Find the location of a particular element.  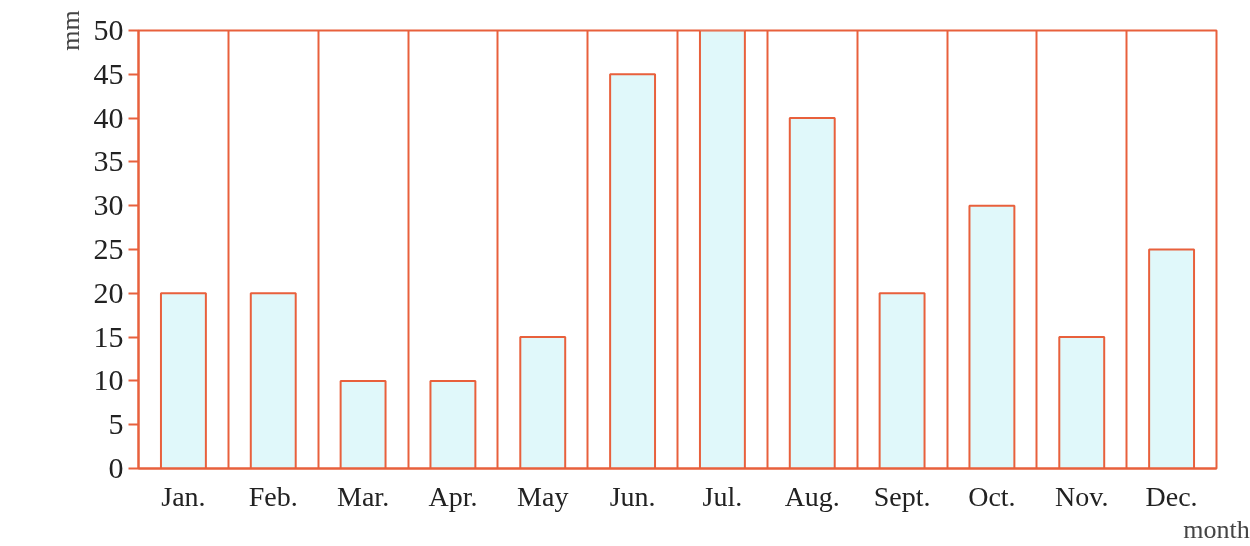

y-tick-label: 10 is located at coordinates (108, 380).